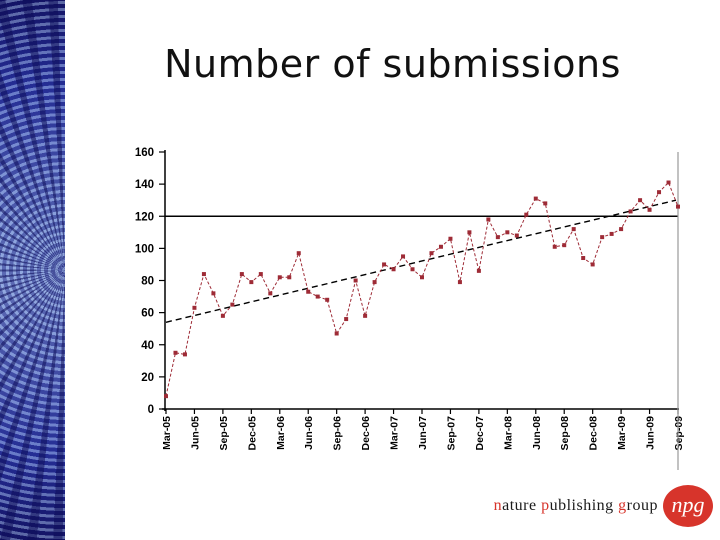 The image size is (720, 540). Describe the element at coordinates (622, 433) in the screenshot. I see `x-tick-label: Mar-09` at that location.